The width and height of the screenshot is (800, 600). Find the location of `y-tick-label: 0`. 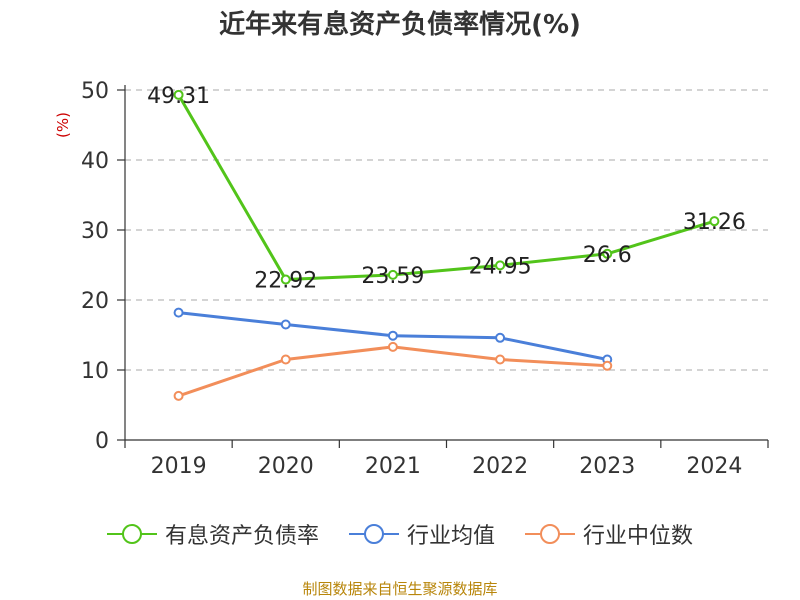

y-tick-label: 0 is located at coordinates (102, 441).